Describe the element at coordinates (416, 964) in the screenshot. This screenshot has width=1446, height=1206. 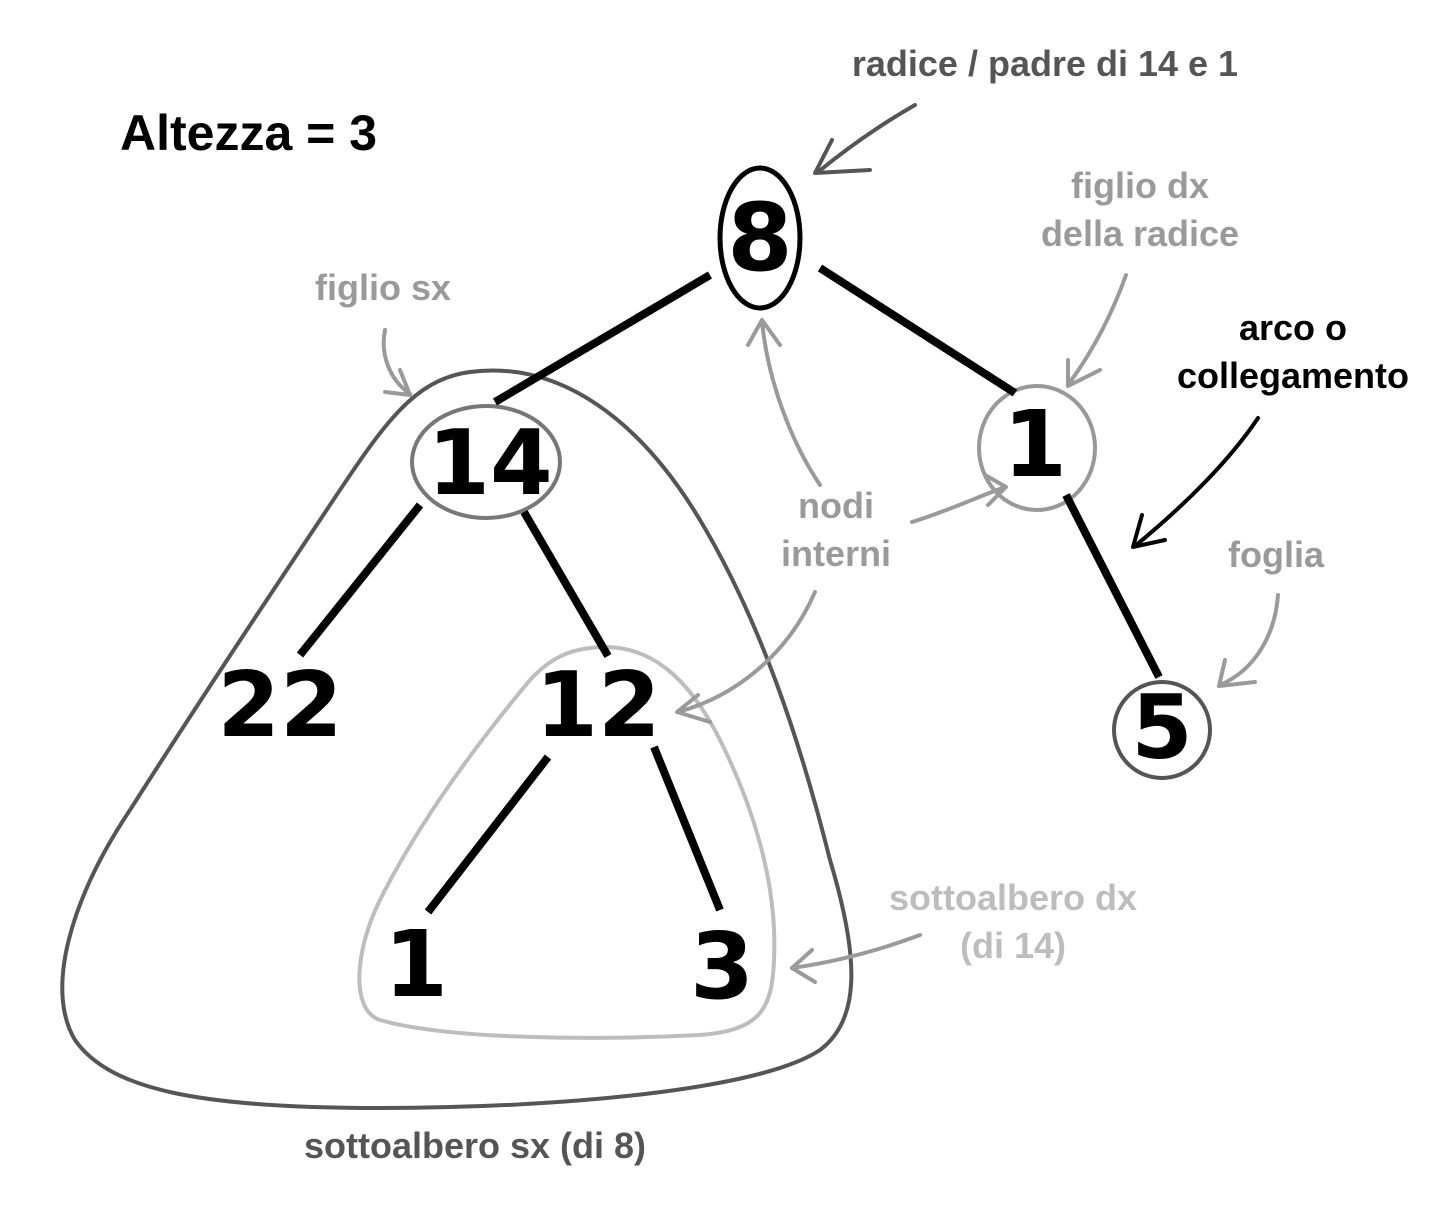
I see `node-1-bottom: 1` at that location.